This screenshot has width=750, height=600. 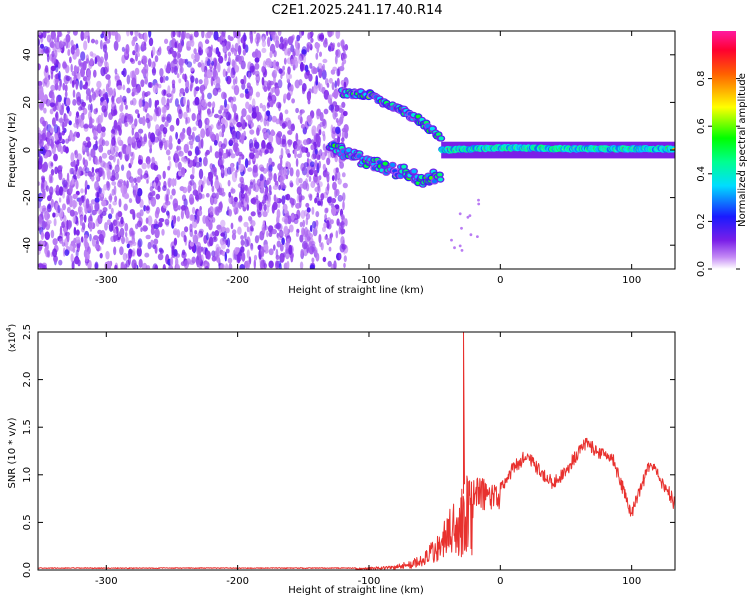 I want to click on y-tick-label: -40, so click(x=27, y=245).